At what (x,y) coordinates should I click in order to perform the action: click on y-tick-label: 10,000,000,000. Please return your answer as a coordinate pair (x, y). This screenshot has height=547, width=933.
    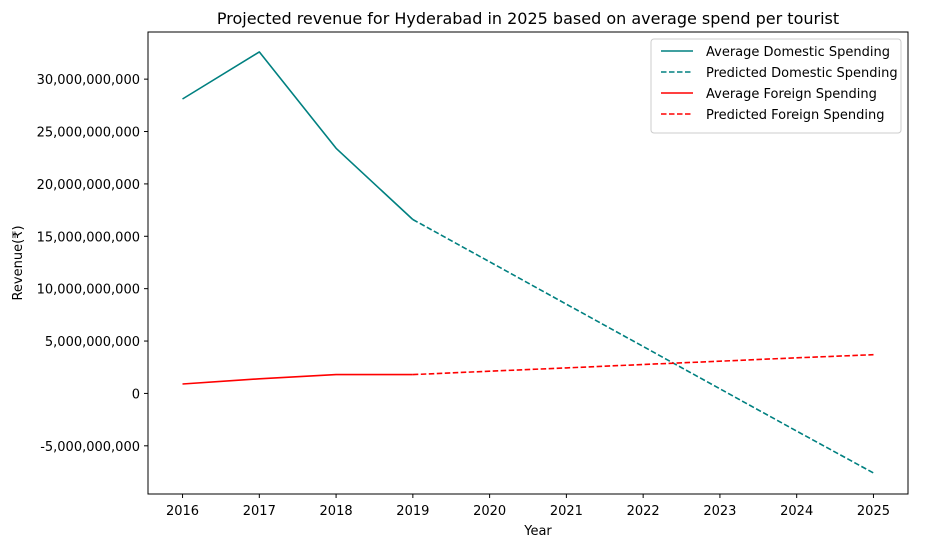
    Looking at the image, I should click on (88, 290).